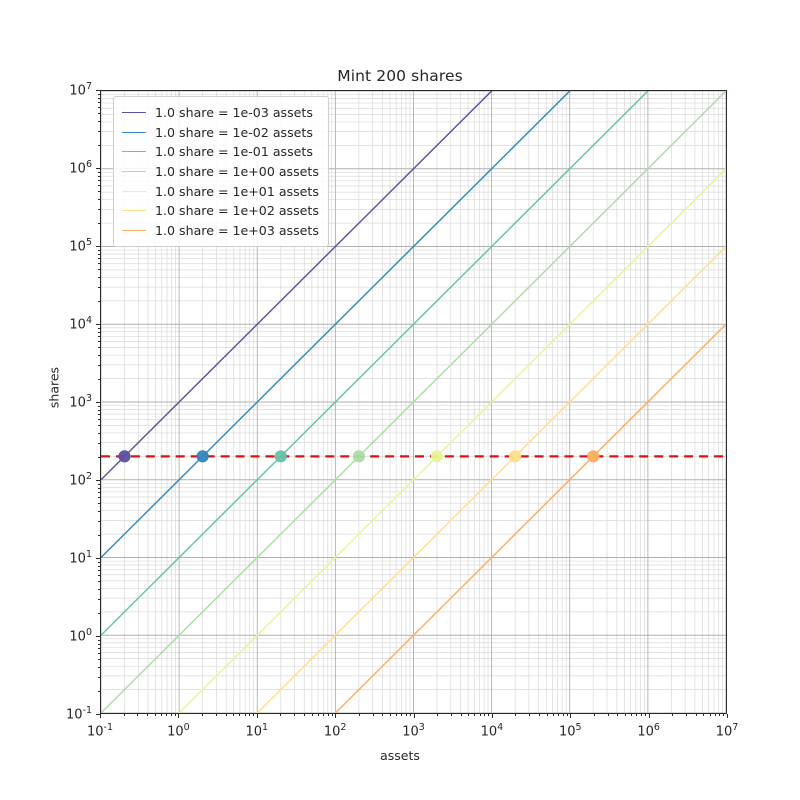  I want to click on legend-item-1: 1.0 share = 1e-02 assets, so click(220, 133).